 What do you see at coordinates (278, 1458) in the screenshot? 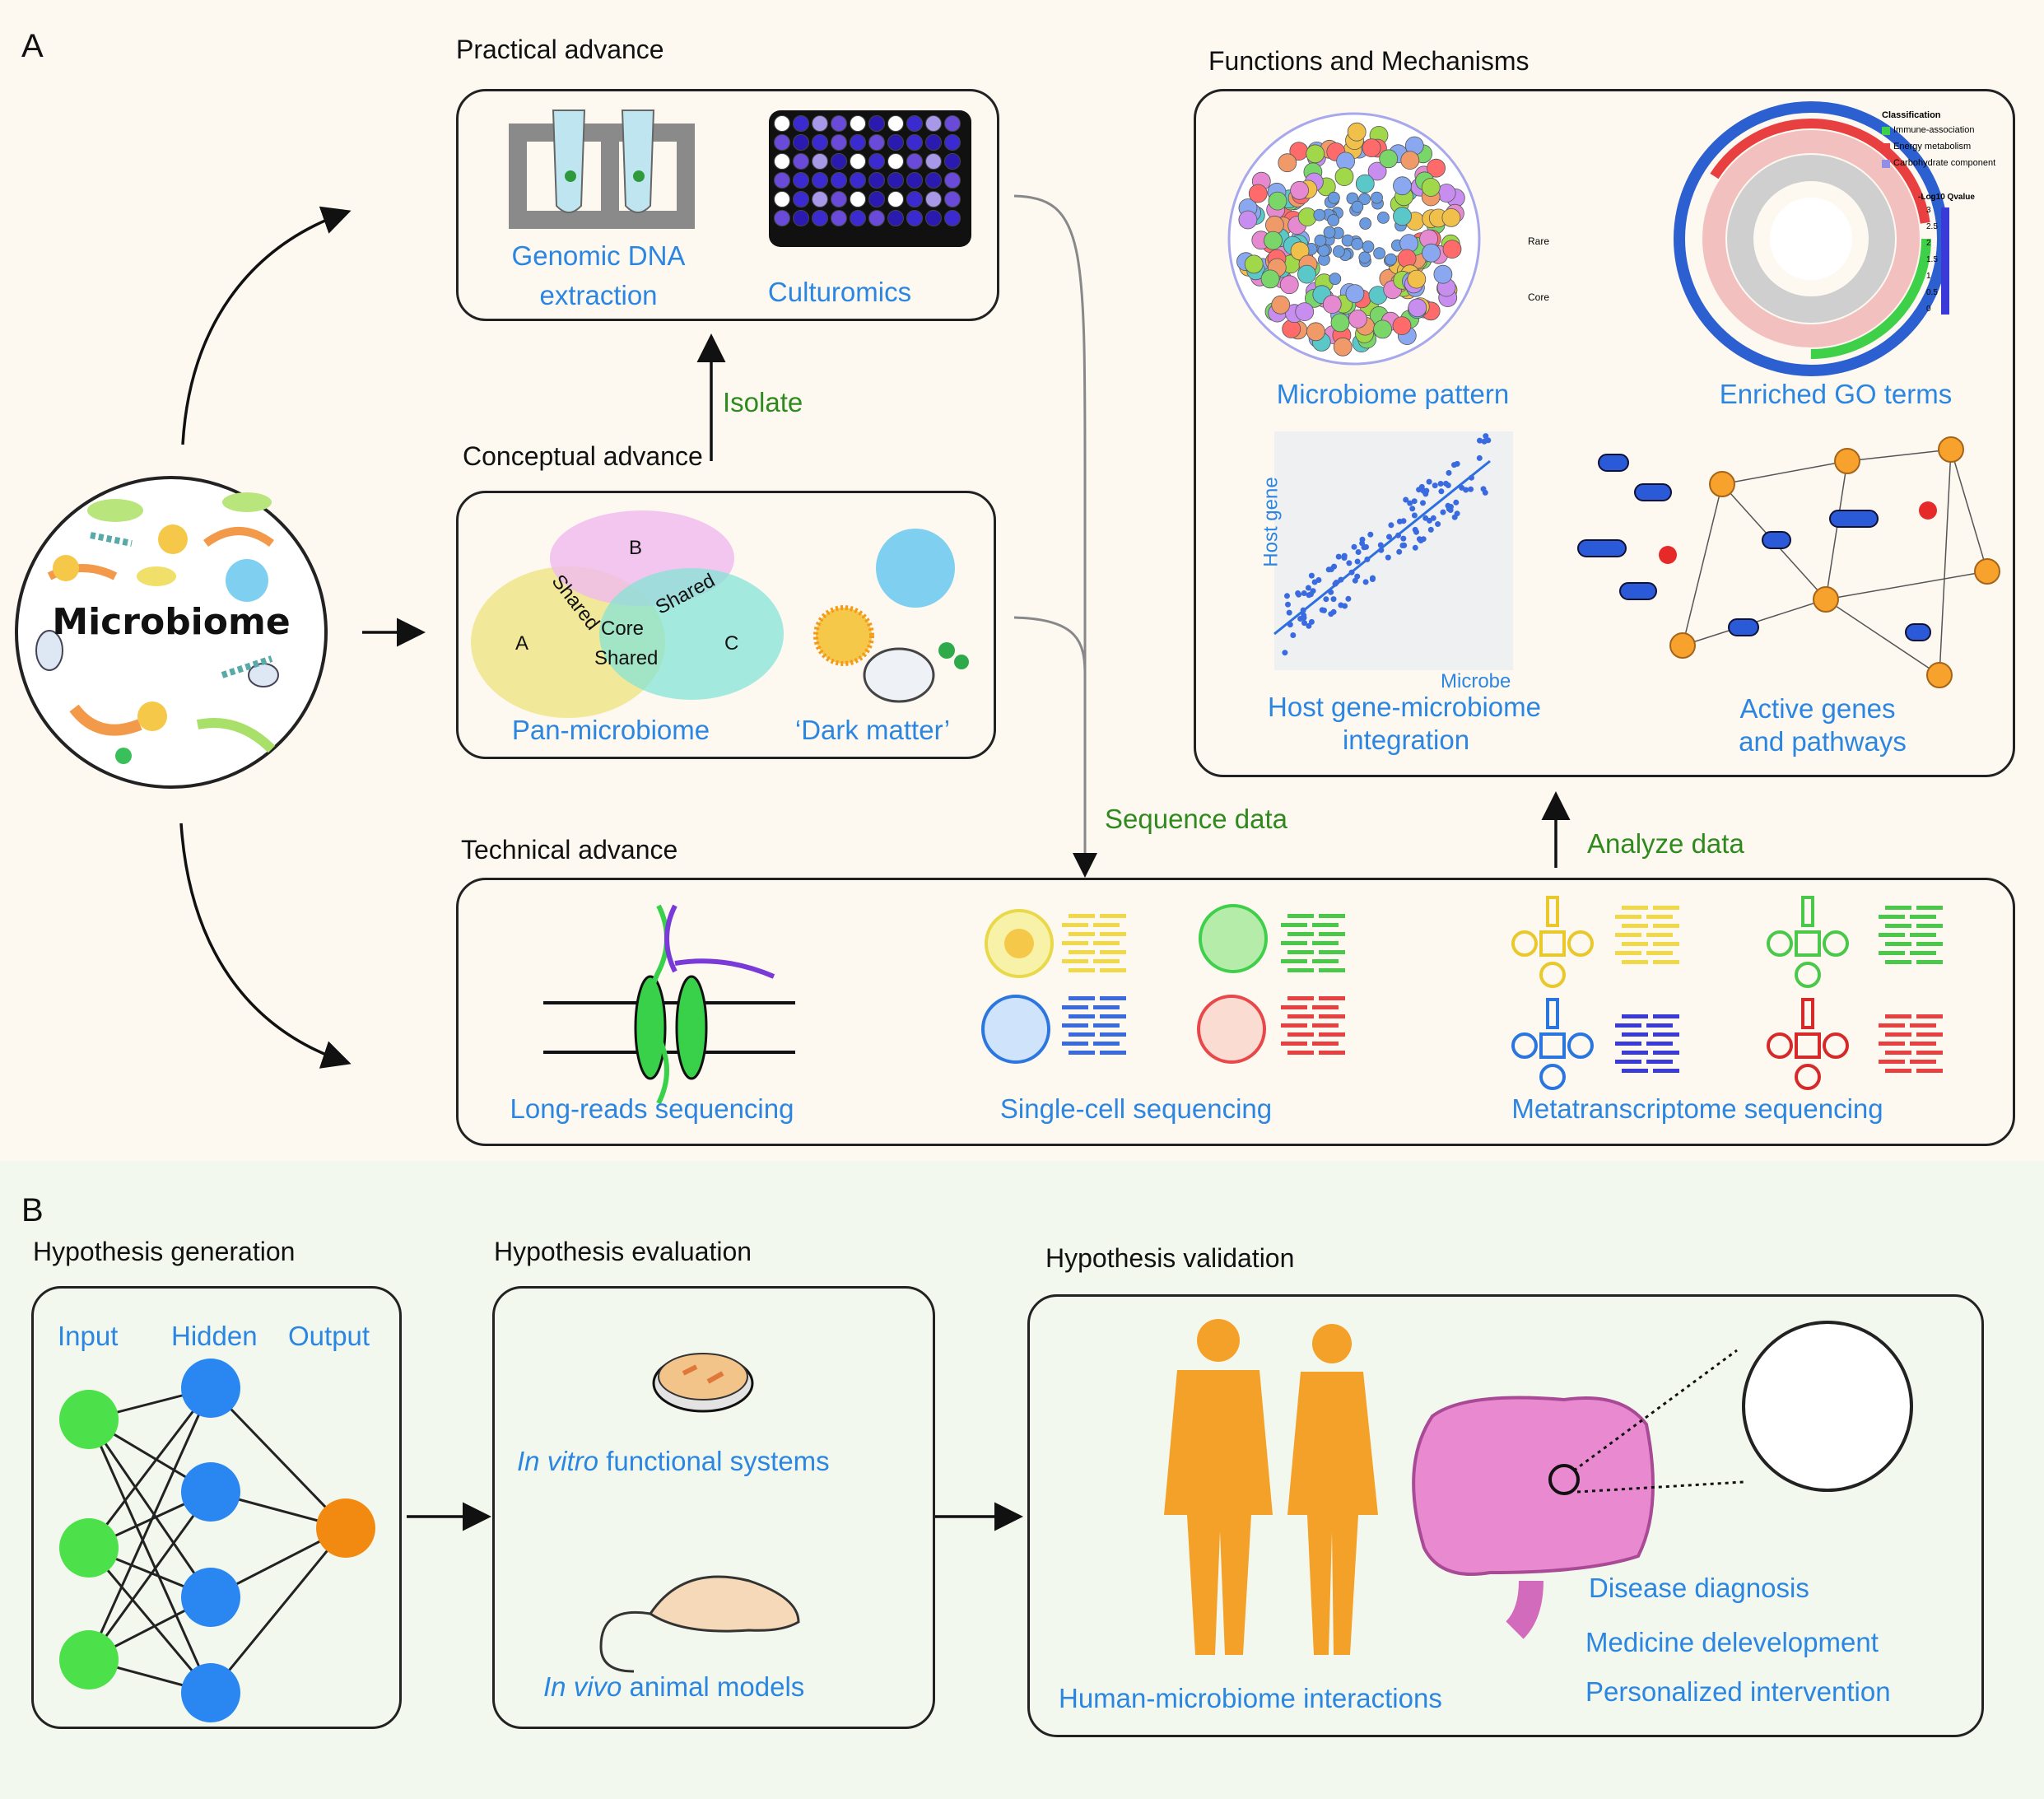
I see `nn-edge` at bounding box center [278, 1458].